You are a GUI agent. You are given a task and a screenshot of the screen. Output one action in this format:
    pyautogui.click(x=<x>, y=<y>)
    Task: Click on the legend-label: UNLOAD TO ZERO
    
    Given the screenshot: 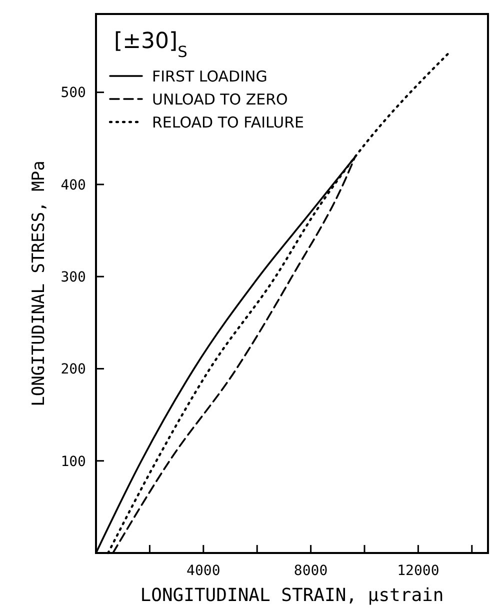 What is the action you would take?
    pyautogui.click(x=220, y=99)
    